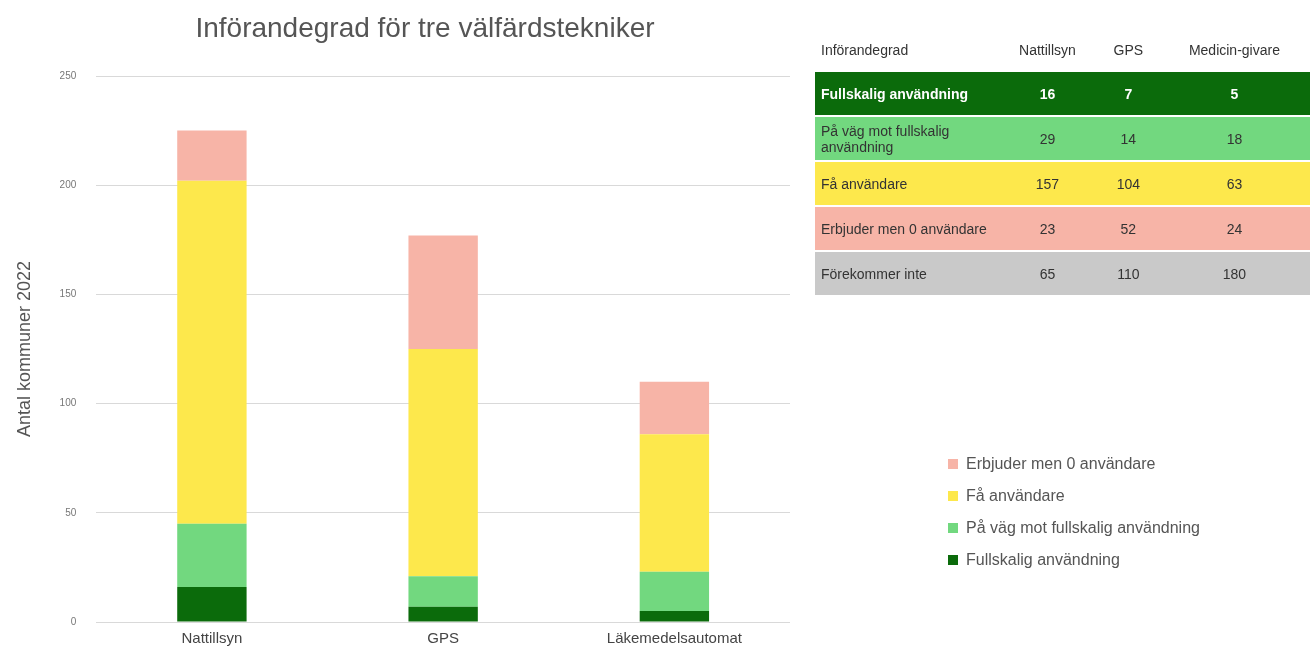 Image resolution: width=1312 pixels, height=661 pixels. What do you see at coordinates (23, 349) in the screenshot?
I see `y-axis-title: Antal kommuner 2022` at bounding box center [23, 349].